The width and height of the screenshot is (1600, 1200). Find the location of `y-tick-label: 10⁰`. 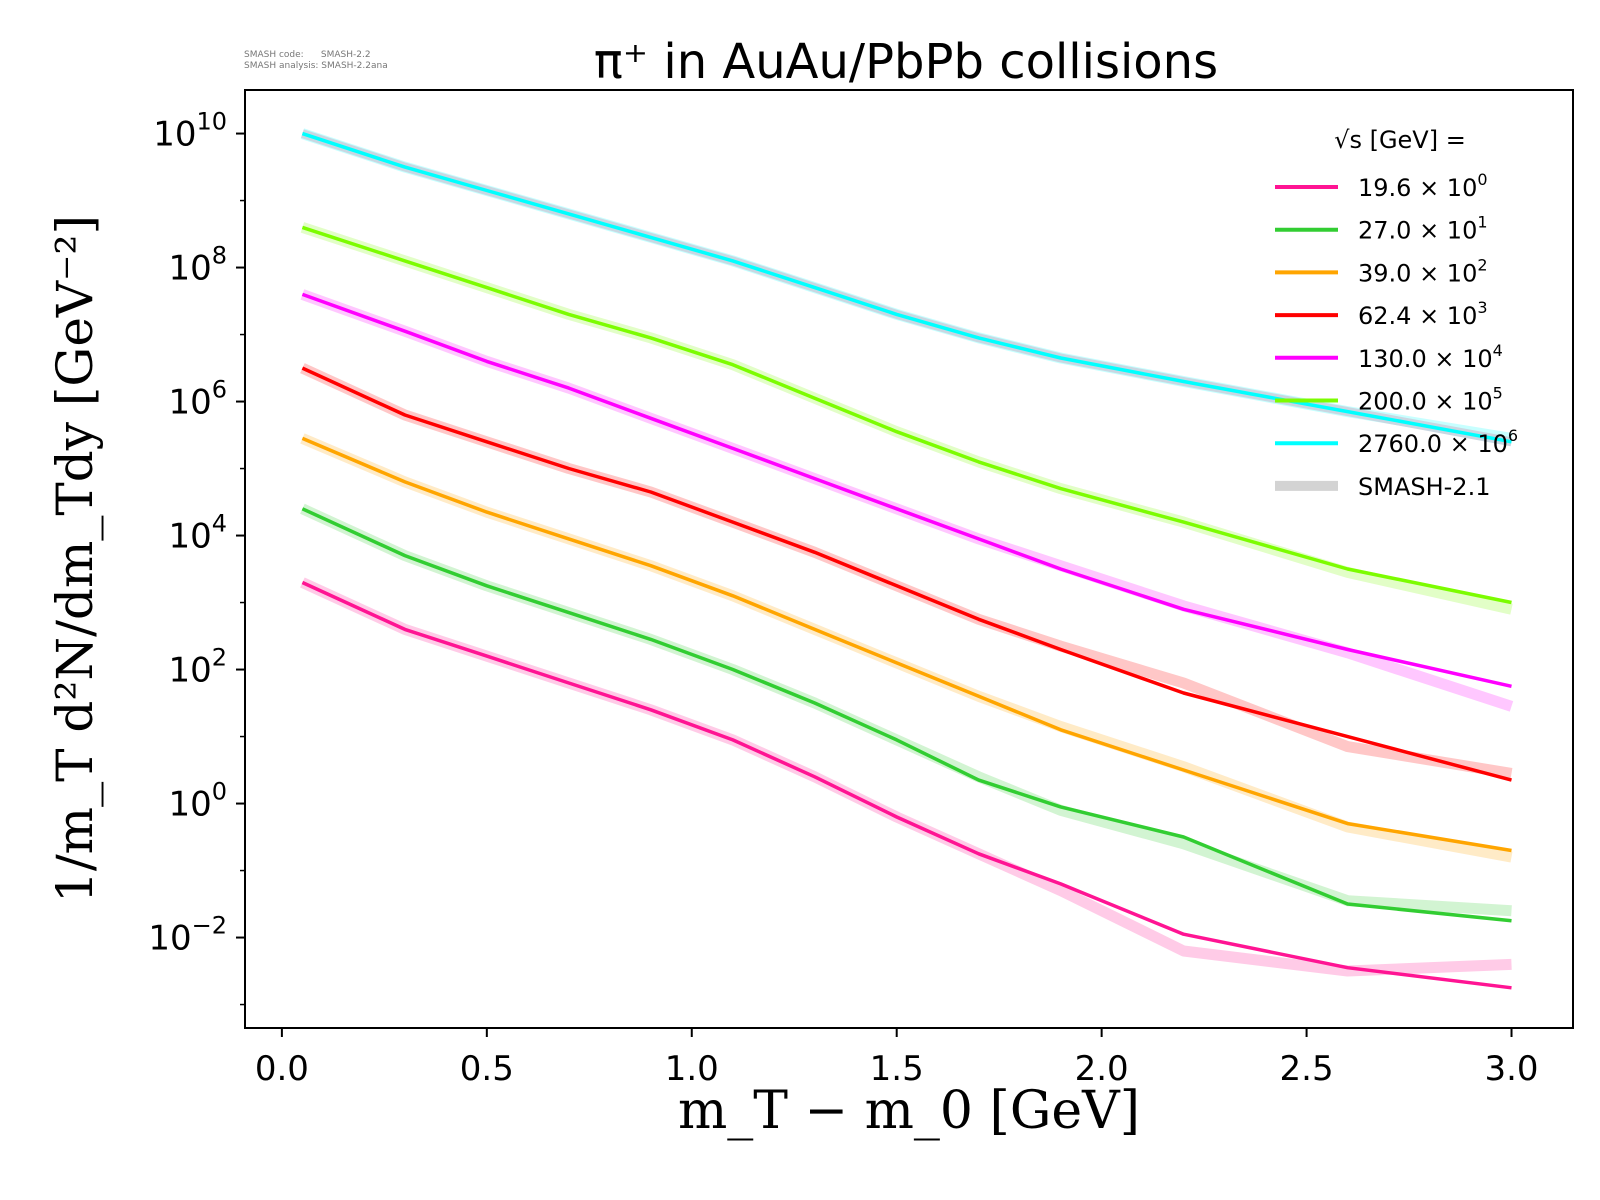

y-tick-label: 10⁰ is located at coordinates (197, 801).